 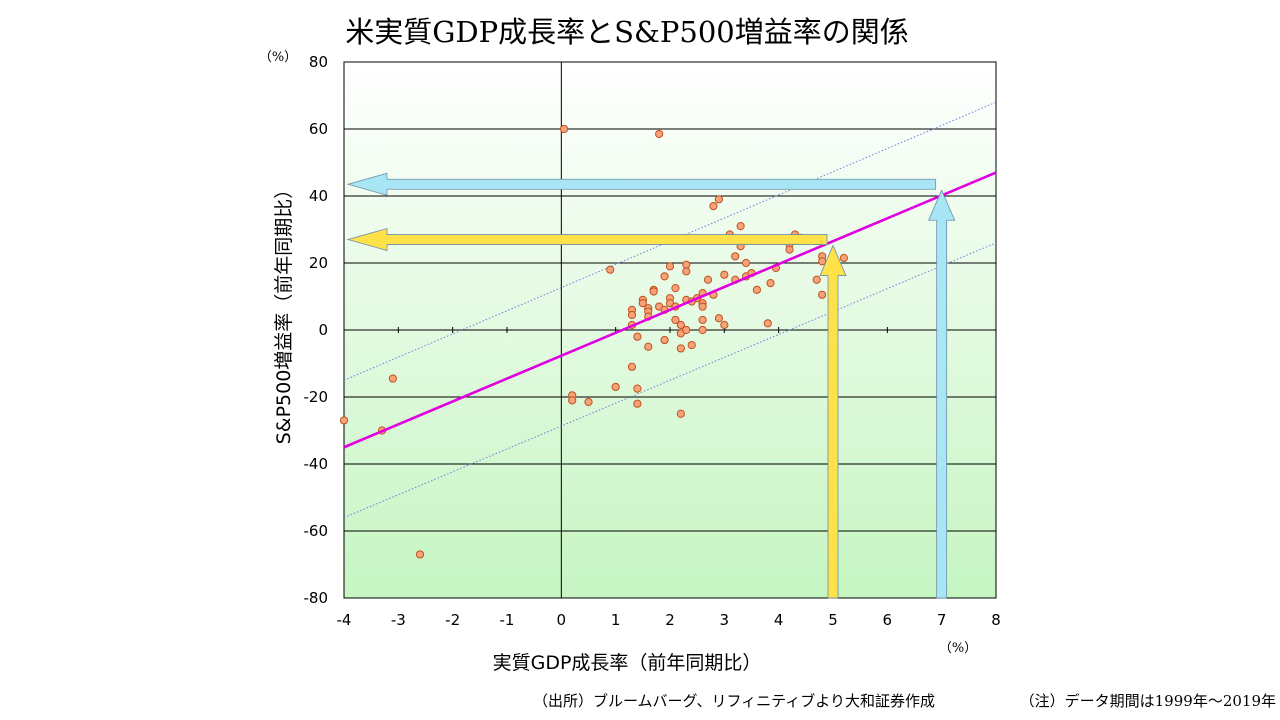 What do you see at coordinates (398, 620) in the screenshot?
I see `x-tick-label: -3` at bounding box center [398, 620].